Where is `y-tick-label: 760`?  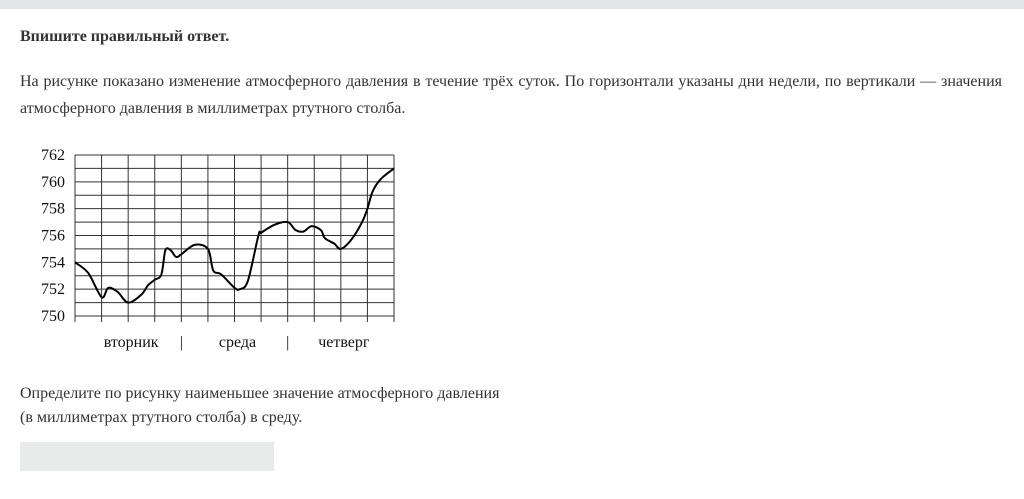
y-tick-label: 760 is located at coordinates (53, 182).